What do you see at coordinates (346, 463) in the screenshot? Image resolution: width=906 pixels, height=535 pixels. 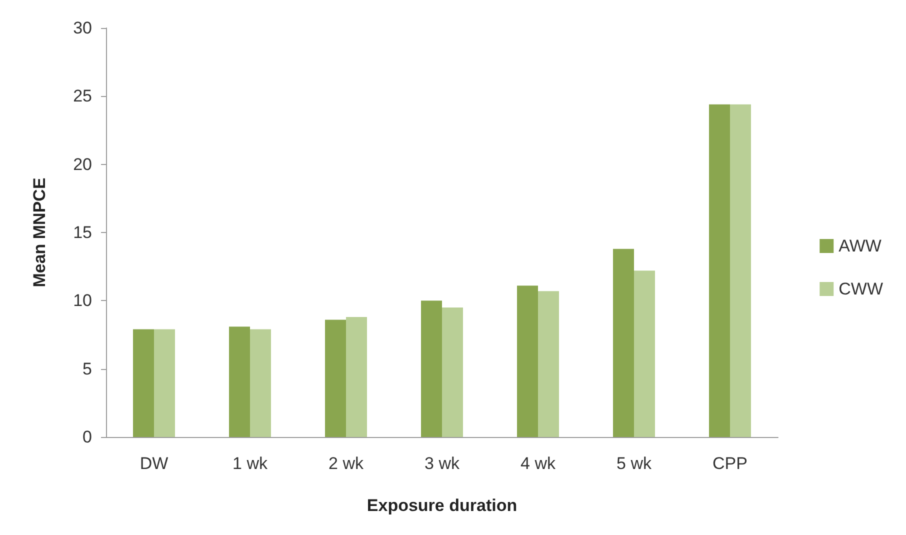 I see `x-tick-label: 2 wk` at bounding box center [346, 463].